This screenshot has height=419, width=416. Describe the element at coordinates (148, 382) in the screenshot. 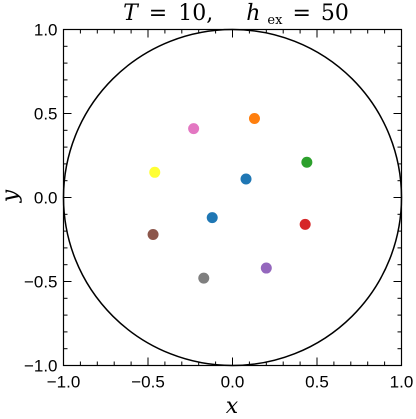

I see `x-tick-label: −0.5` at that location.